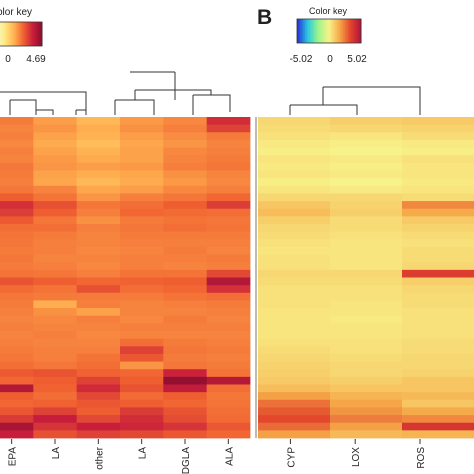  What do you see at coordinates (8, 59) in the screenshot?
I see `panel-a-color-key-tick-0: 0` at bounding box center [8, 59].